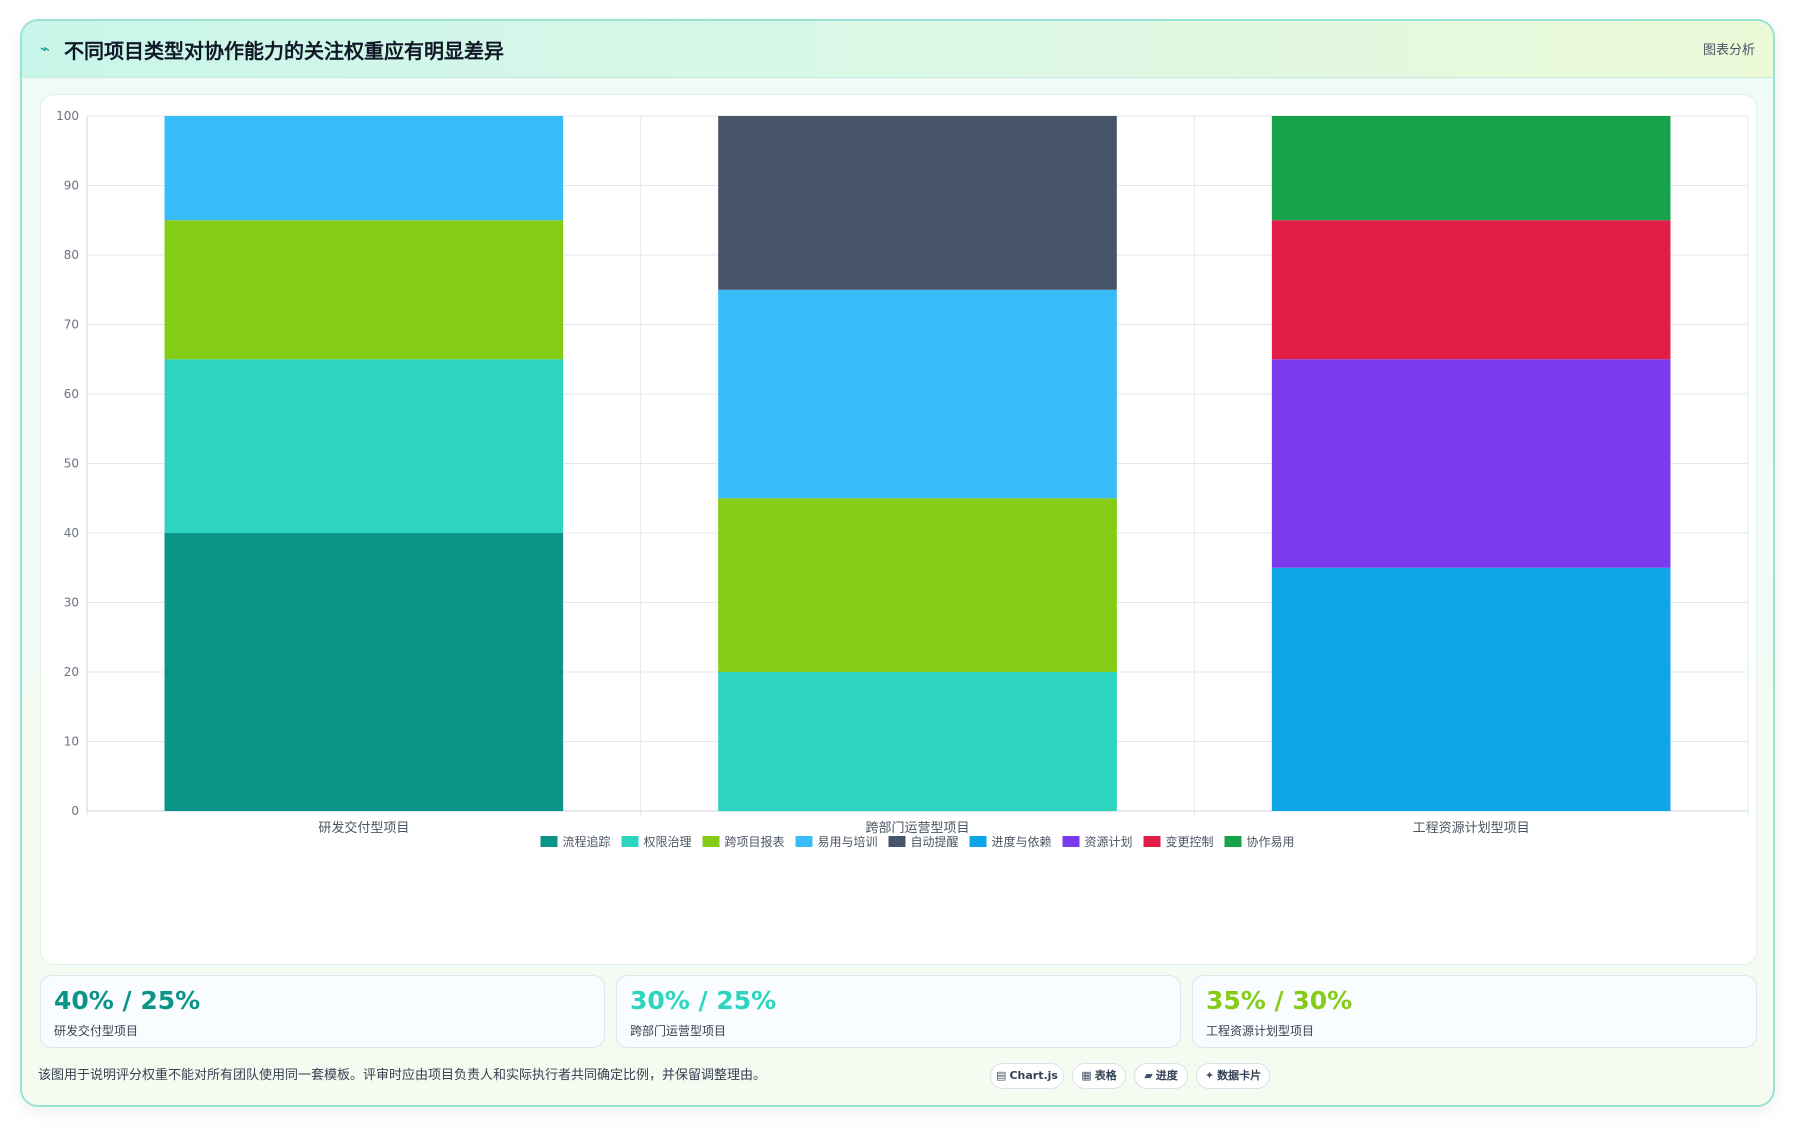 This screenshot has height=1129, width=1795. I want to click on card-header: ⌁ 不同项目类型对协作能力的关注权重应有明显差异 图表分析, so click(897, 49).